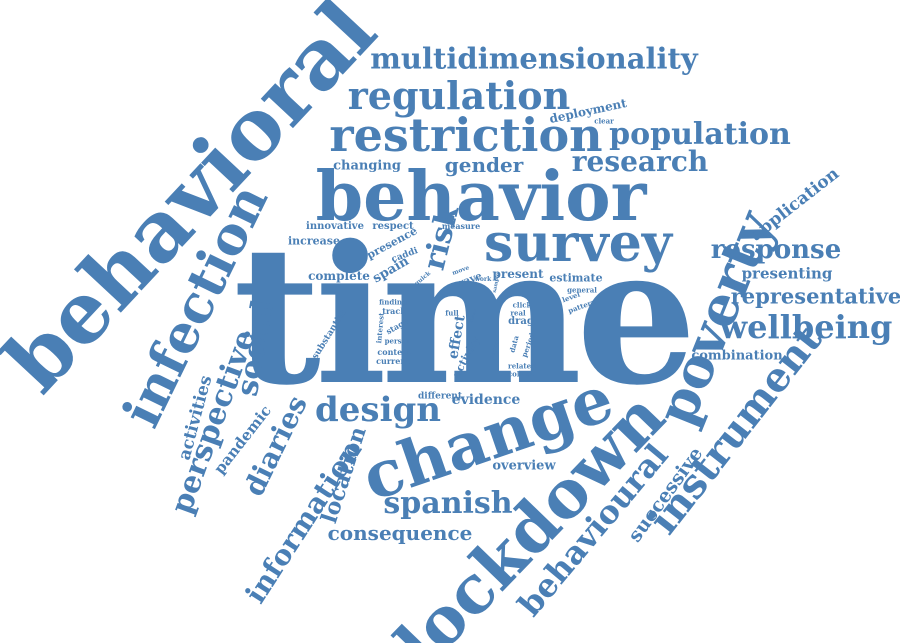  Describe the element at coordinates (640, 161) in the screenshot. I see `word-research: research` at that location.